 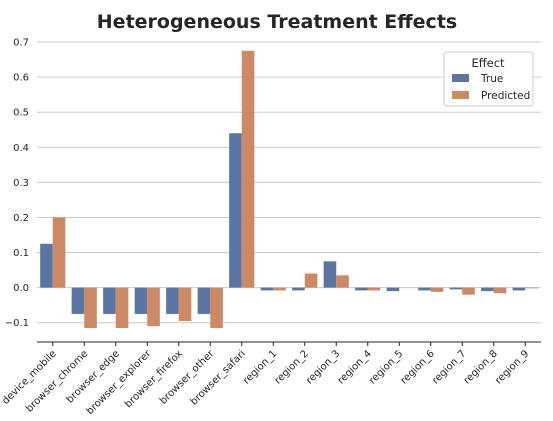 I want to click on y-tick-label: 0.5, so click(x=21, y=113).